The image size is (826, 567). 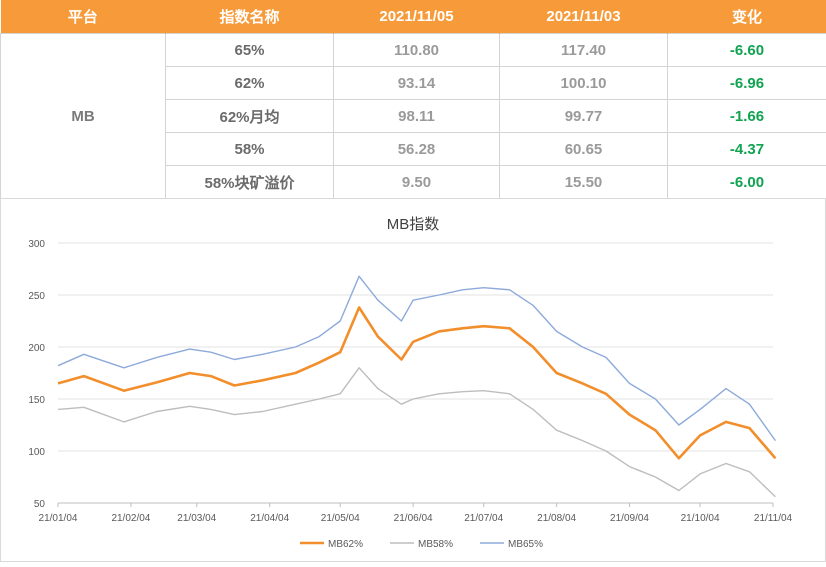 I want to click on y-tick-label: 250, so click(x=36, y=296).